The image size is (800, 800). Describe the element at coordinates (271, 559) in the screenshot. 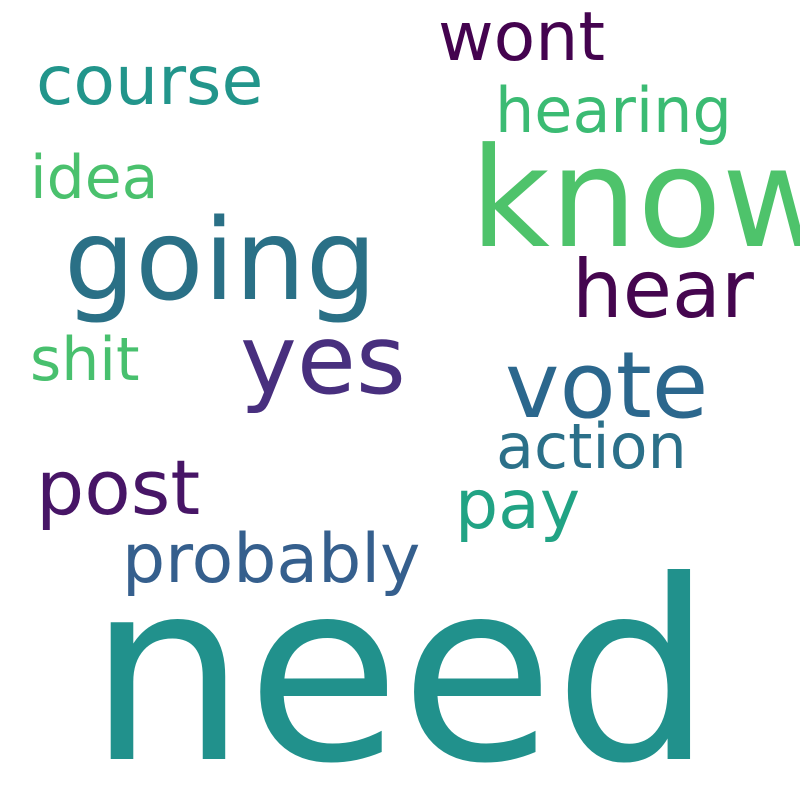

I see `word-probably: probably` at that location.